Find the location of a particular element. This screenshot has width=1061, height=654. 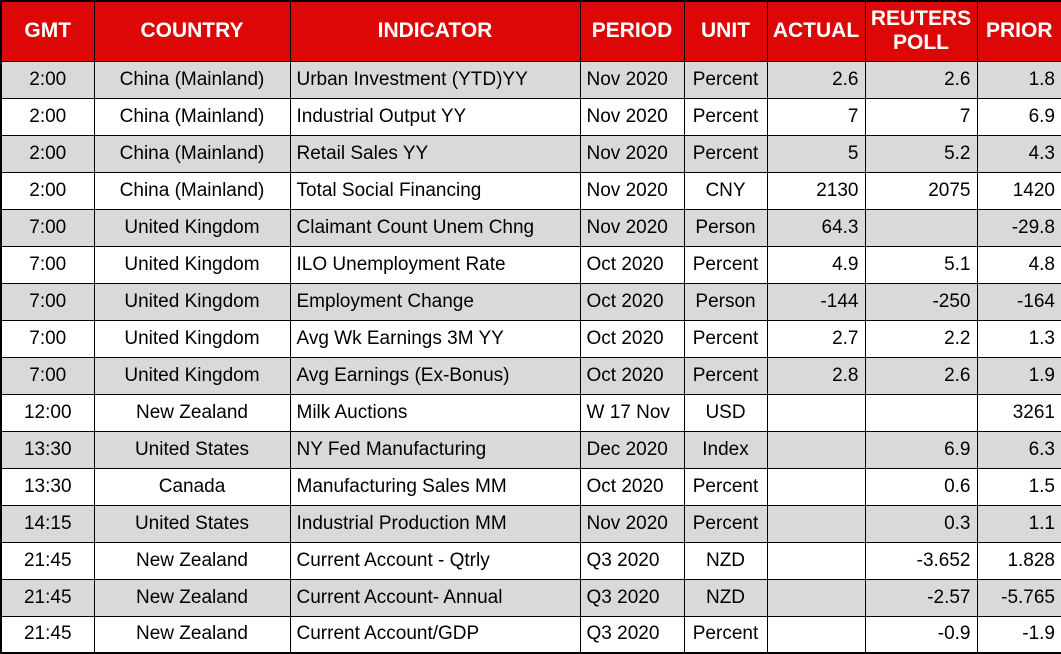

cell-actual: 7 is located at coordinates (816, 116).